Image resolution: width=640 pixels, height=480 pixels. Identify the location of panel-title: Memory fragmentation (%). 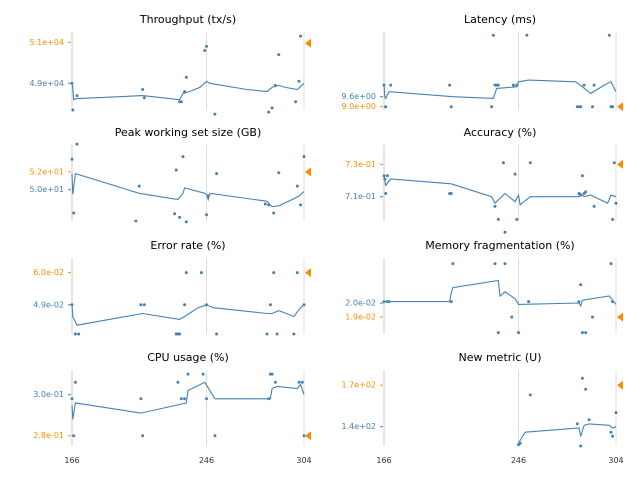
(499, 245).